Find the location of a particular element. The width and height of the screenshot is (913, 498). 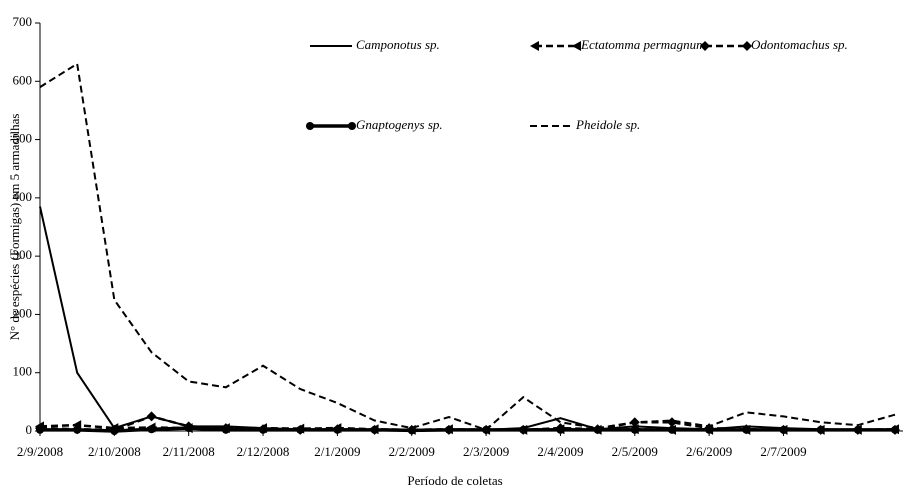

x-tick-label: 2/4/2009 is located at coordinates (560, 451).